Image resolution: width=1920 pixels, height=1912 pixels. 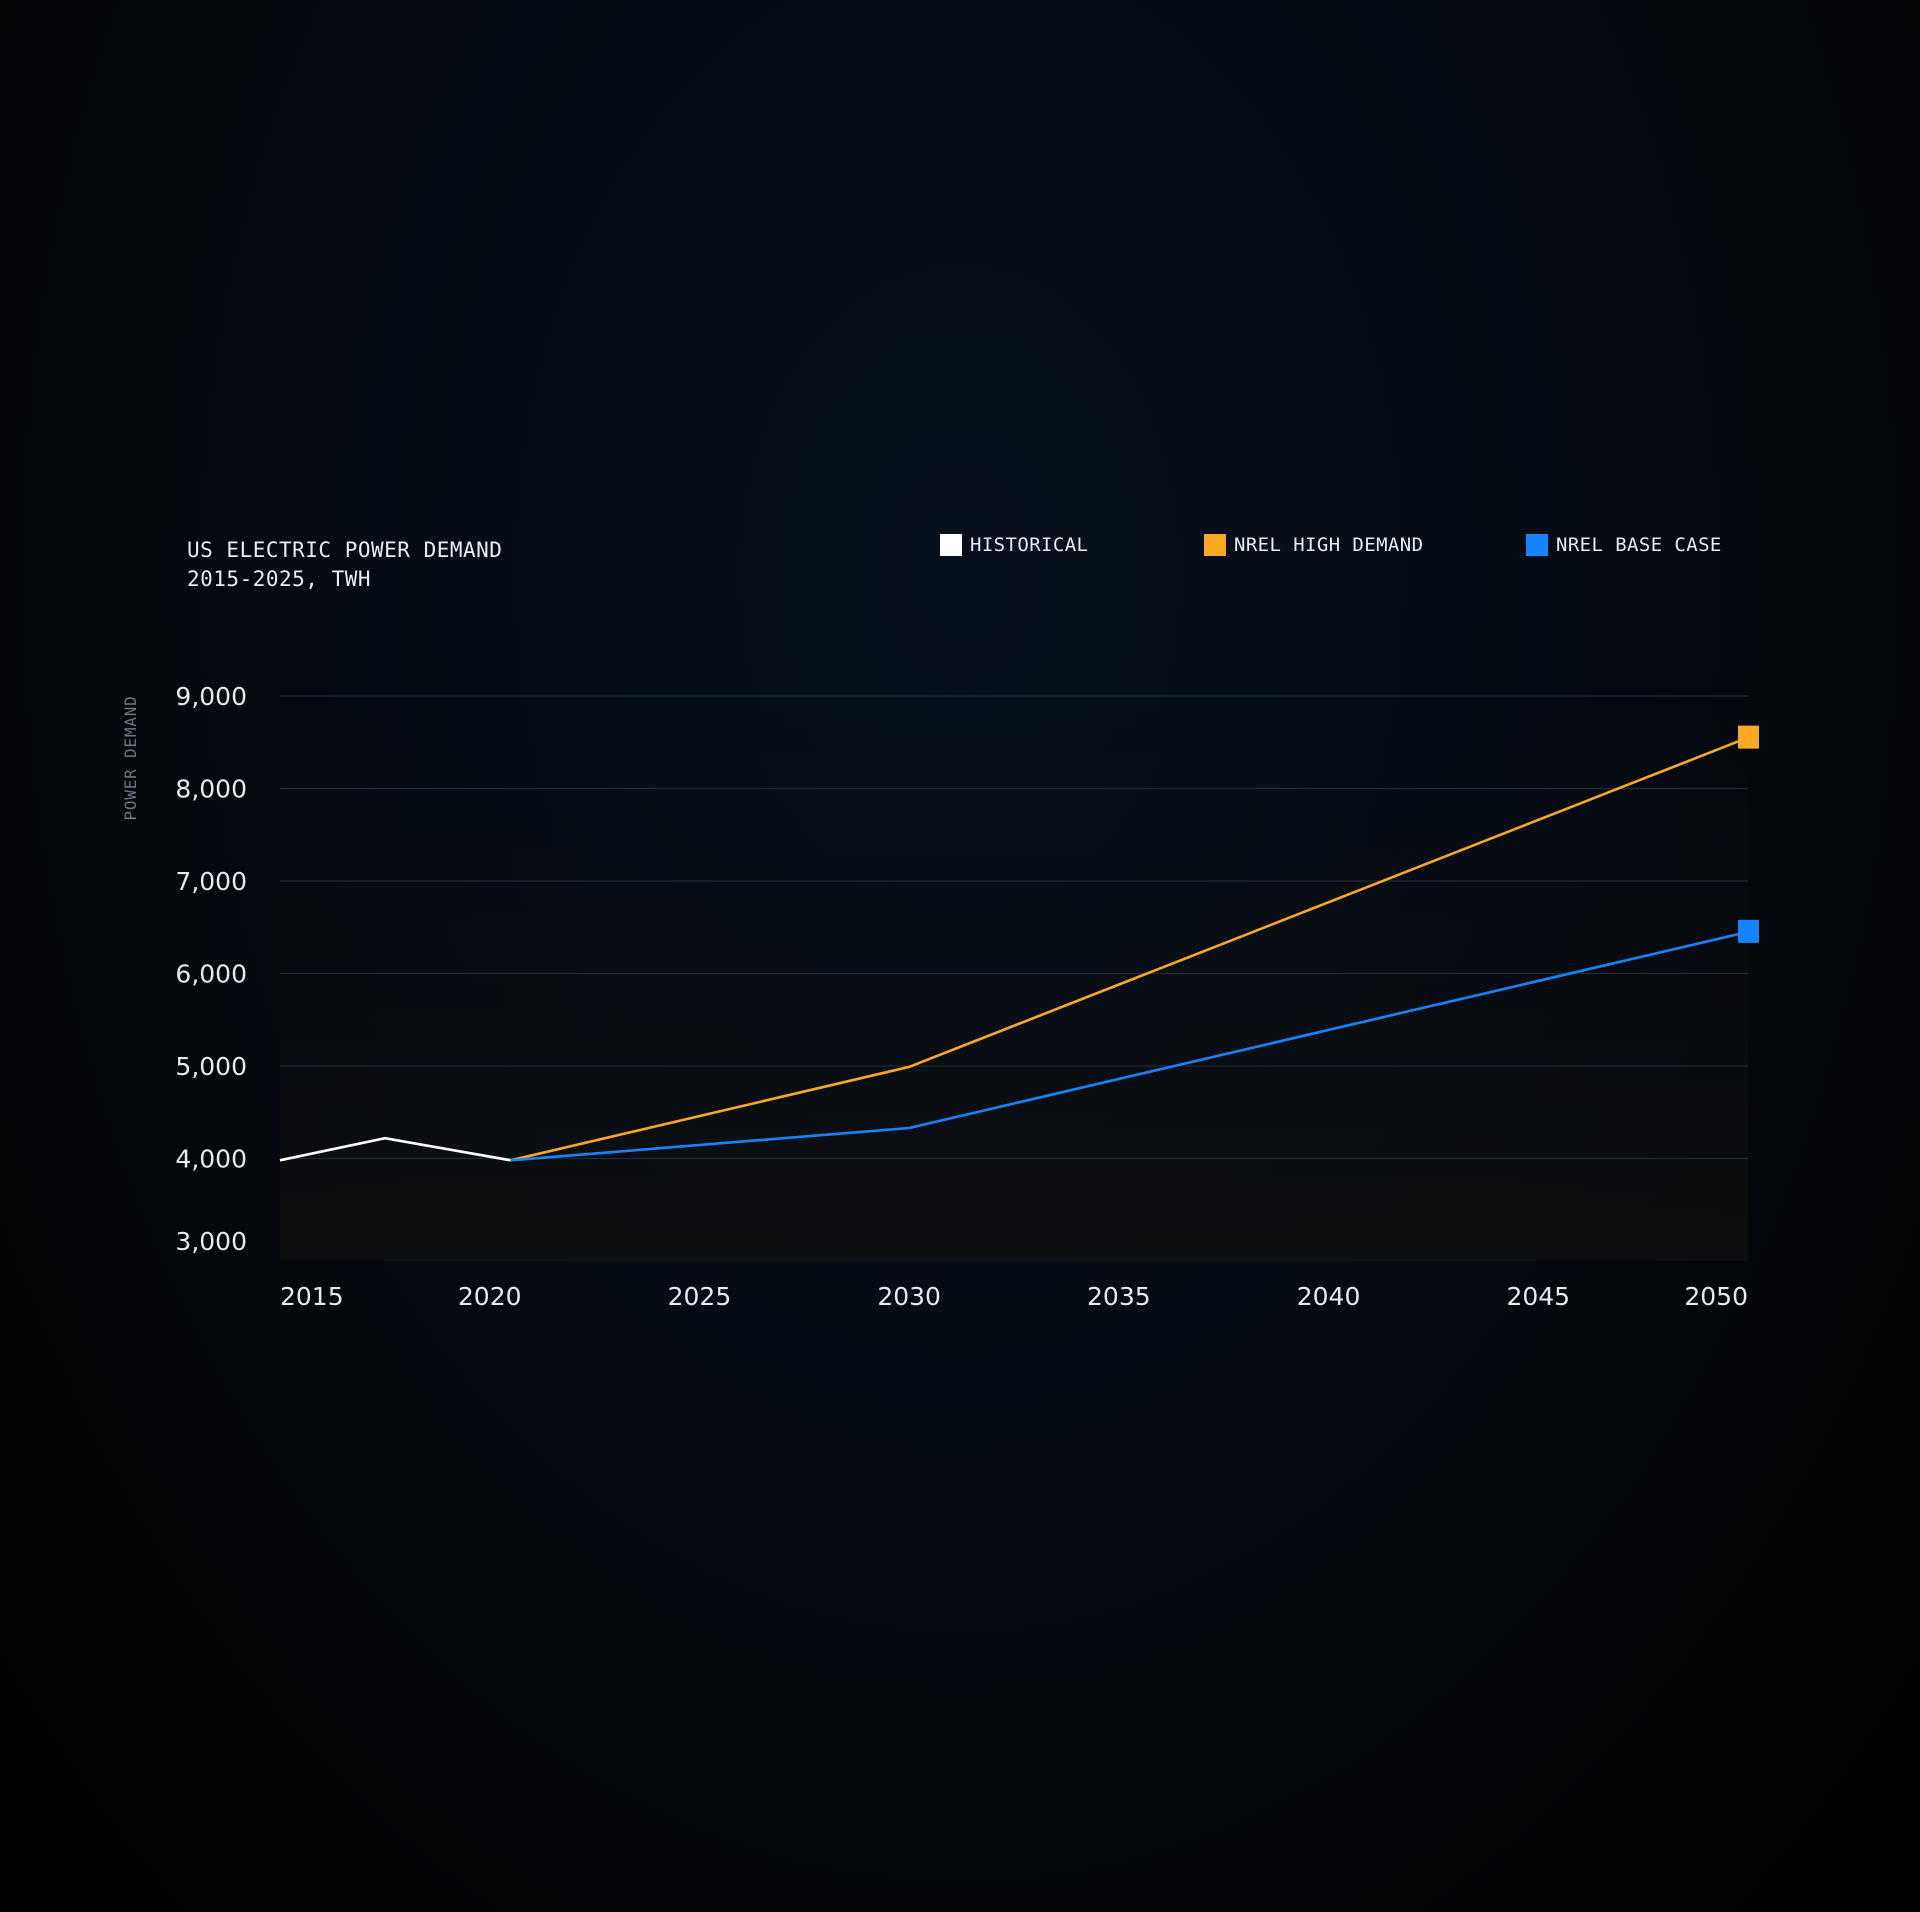 I want to click on legend-label-base-case: NREL BASE CASE, so click(x=1639, y=545).